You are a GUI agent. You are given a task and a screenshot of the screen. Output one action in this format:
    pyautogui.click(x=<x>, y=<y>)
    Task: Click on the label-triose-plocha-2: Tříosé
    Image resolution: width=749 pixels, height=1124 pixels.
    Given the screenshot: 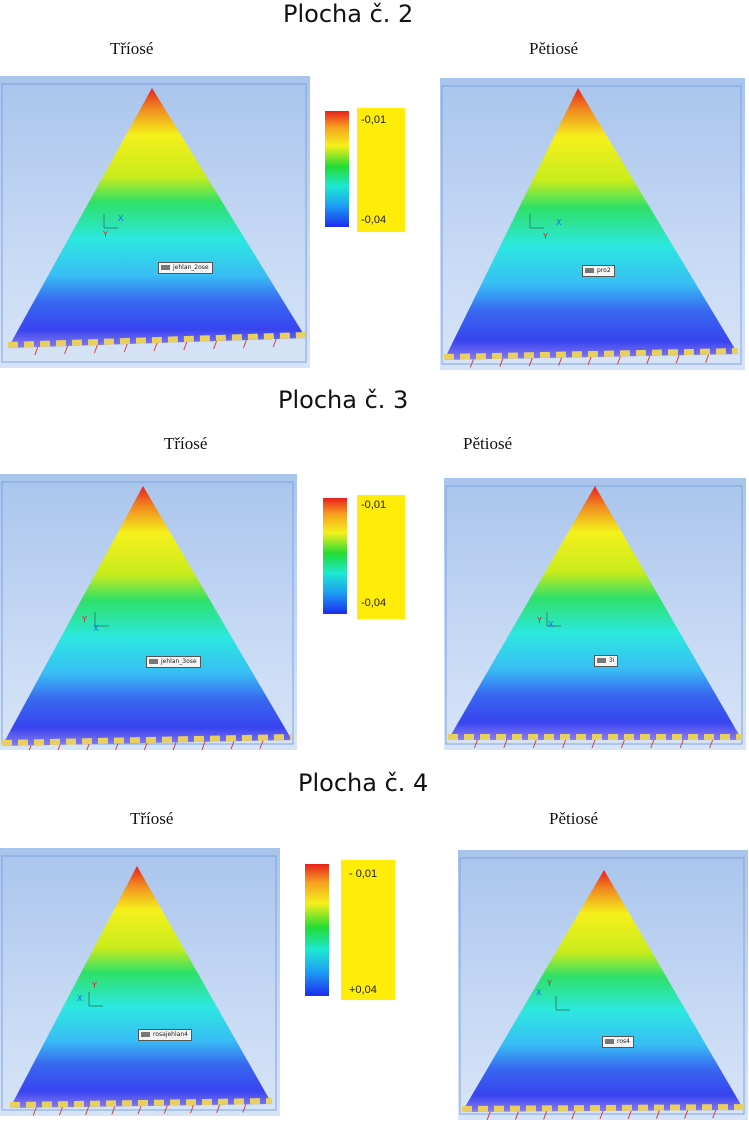 What is the action you would take?
    pyautogui.click(x=132, y=48)
    